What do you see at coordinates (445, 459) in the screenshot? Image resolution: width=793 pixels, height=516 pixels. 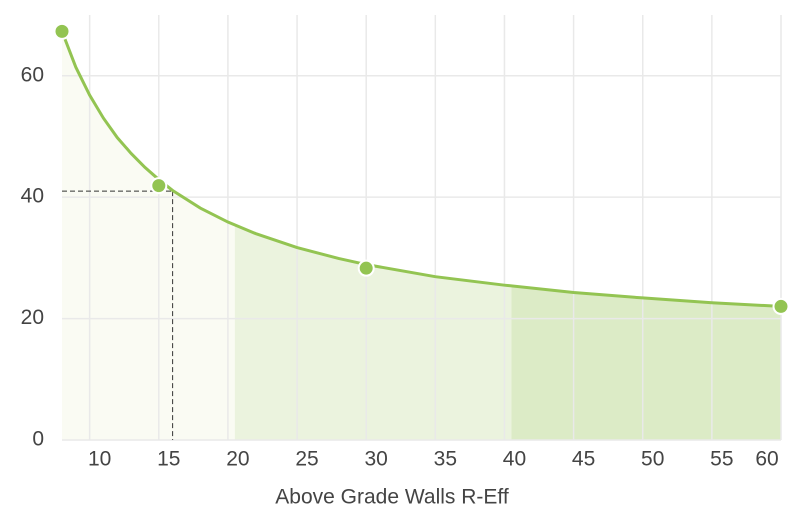 I see `x-tick-label: 35` at bounding box center [445, 459].